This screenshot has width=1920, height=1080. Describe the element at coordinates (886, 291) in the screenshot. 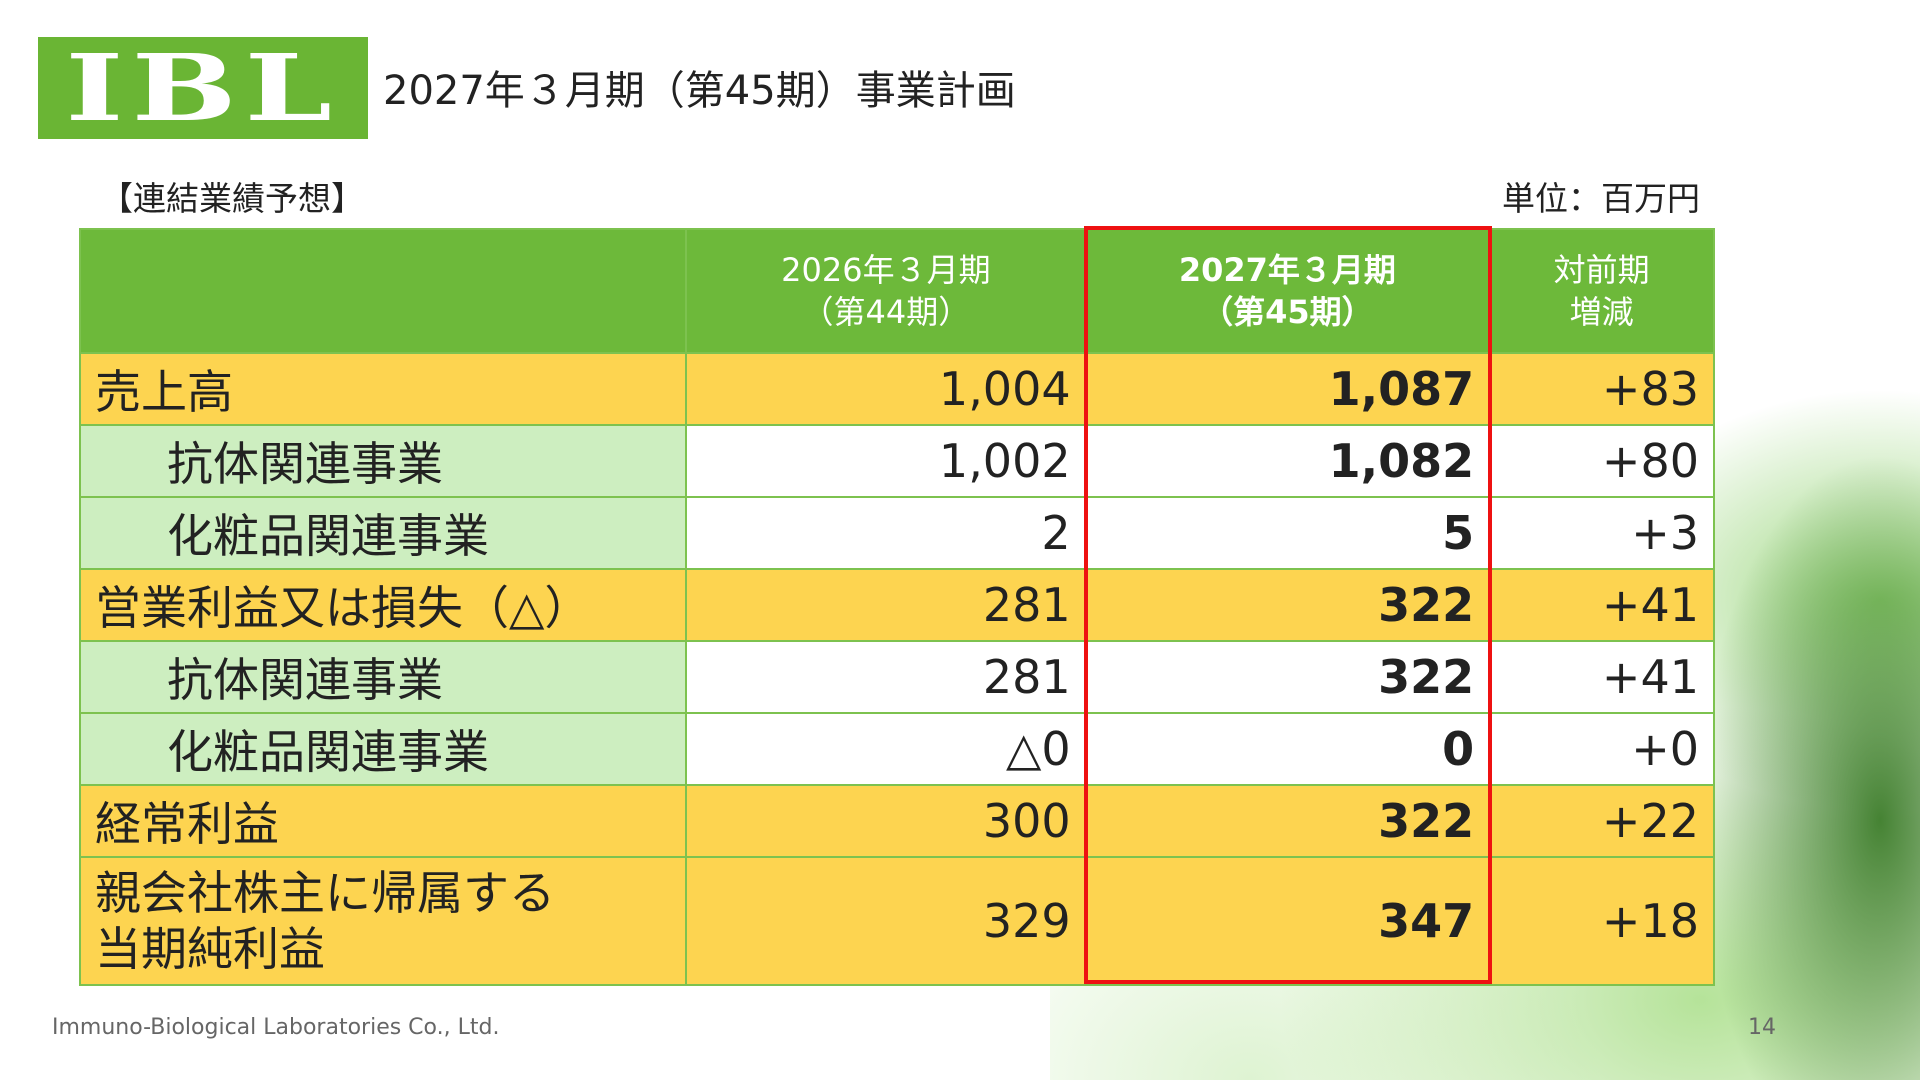

I see `header-prev-period: 2026年３月期 （第44期）` at that location.